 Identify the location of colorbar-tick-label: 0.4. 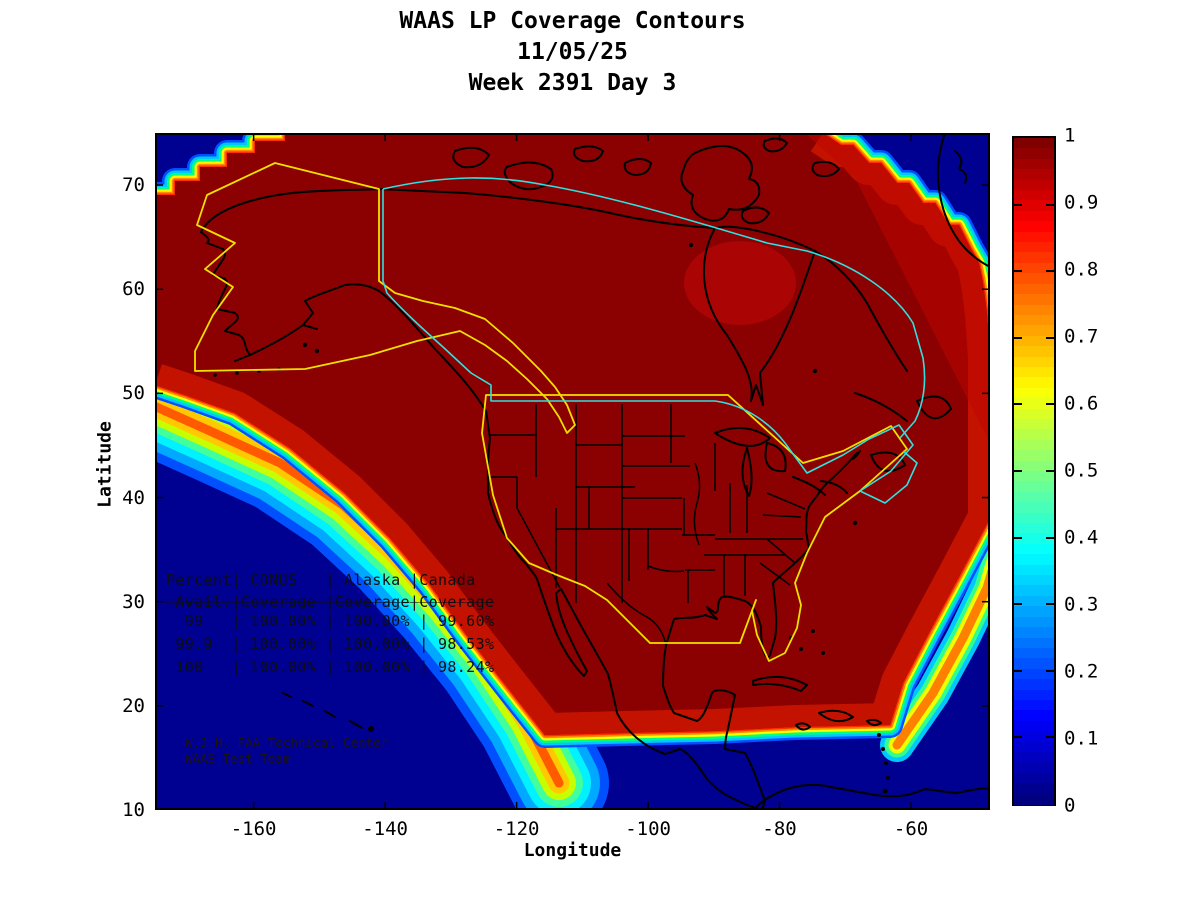
(1081, 537).